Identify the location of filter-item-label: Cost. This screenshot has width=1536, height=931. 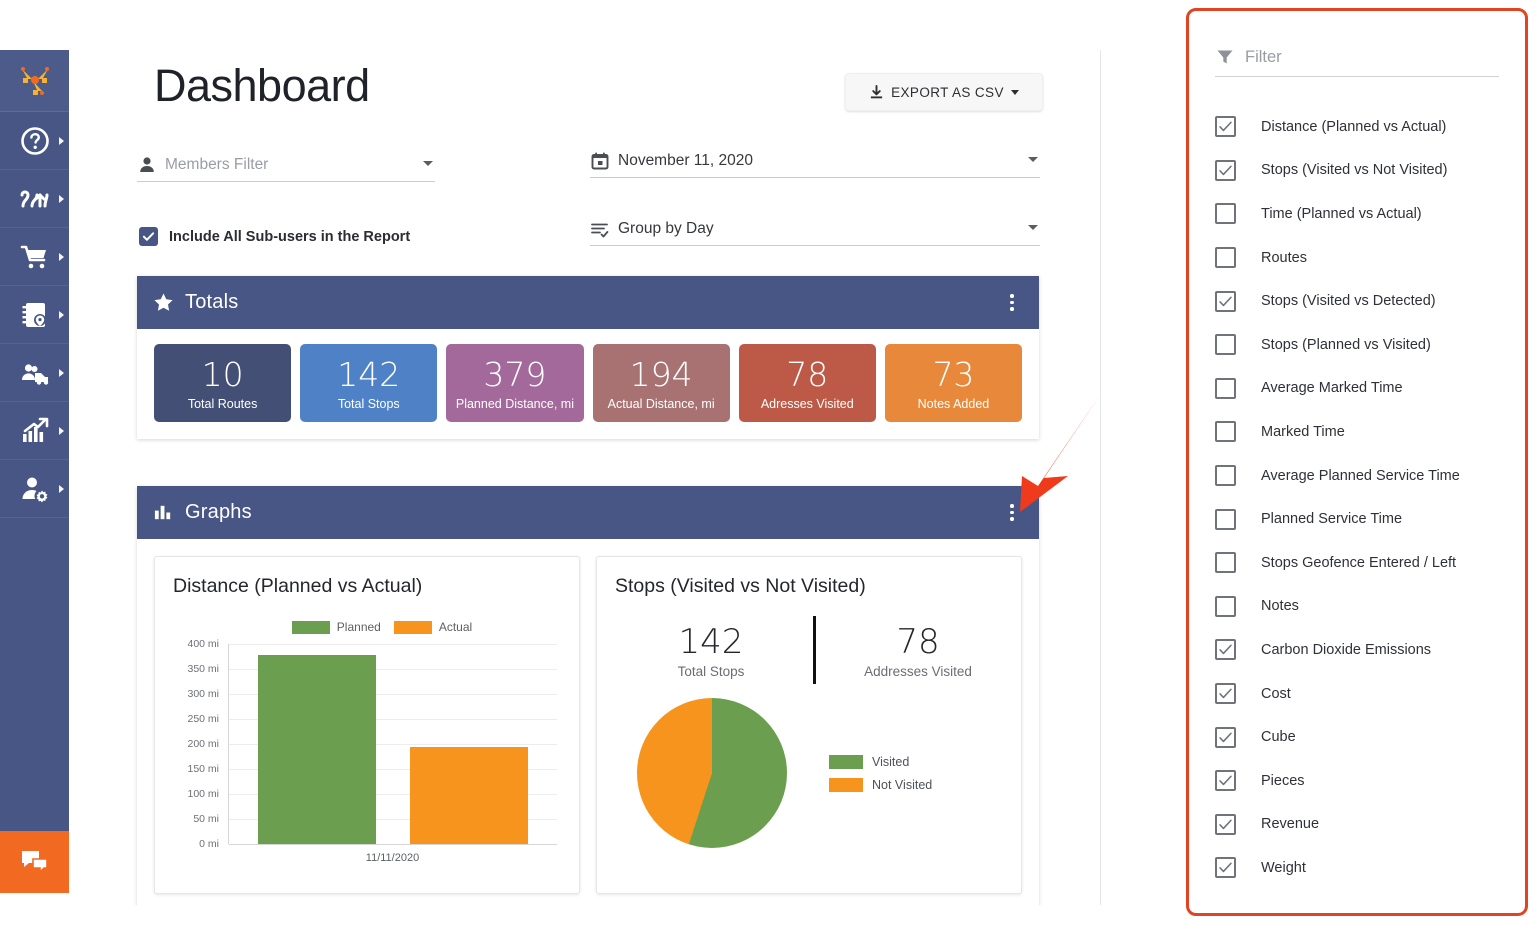
(1276, 693).